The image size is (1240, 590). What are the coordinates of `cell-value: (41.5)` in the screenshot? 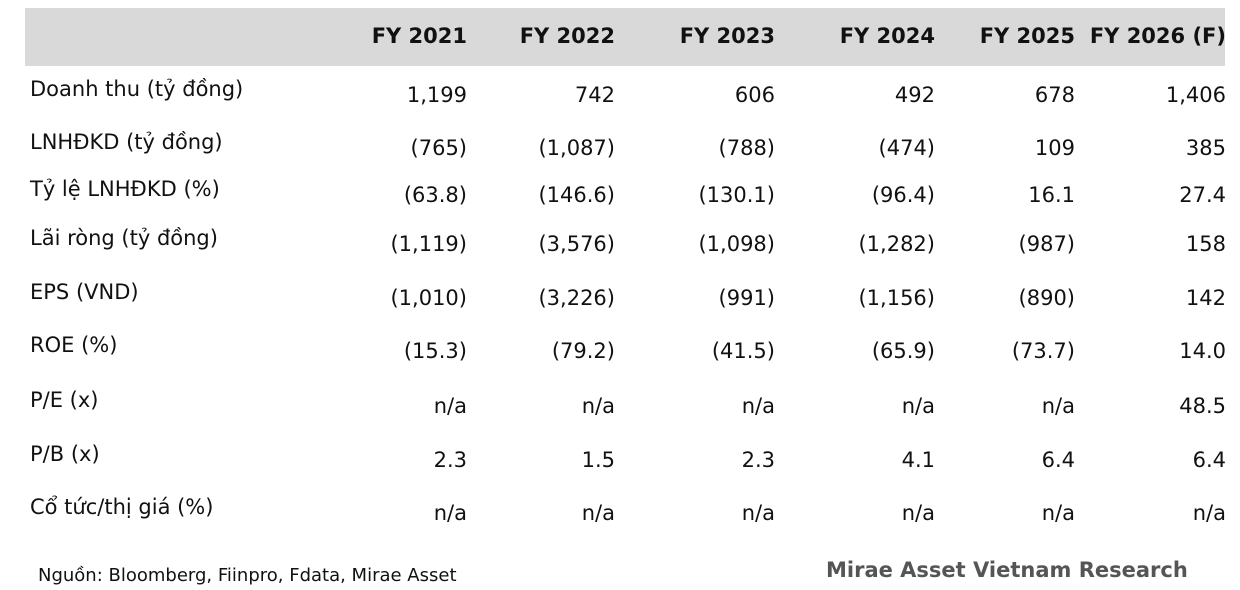 It's located at (743, 351).